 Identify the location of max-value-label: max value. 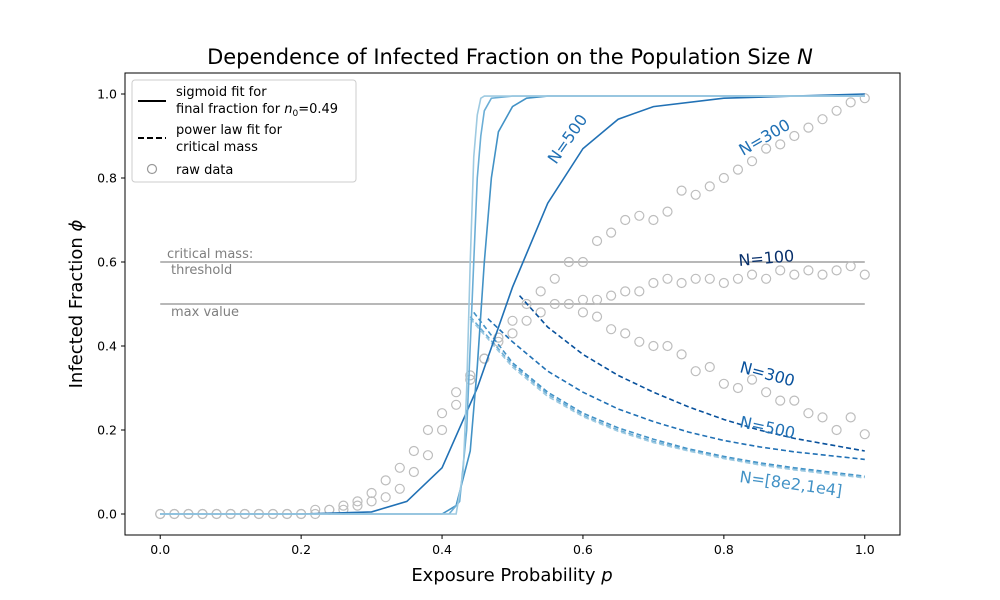
(205, 312).